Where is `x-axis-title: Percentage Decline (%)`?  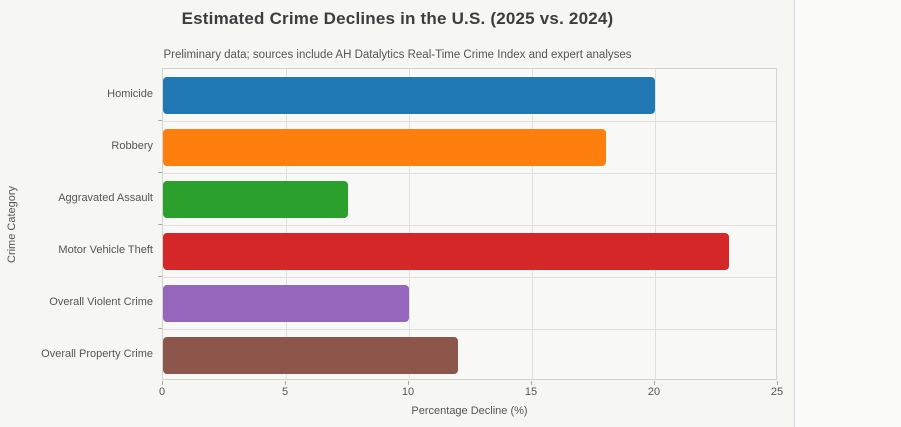
x-axis-title: Percentage Decline (%) is located at coordinates (469, 411).